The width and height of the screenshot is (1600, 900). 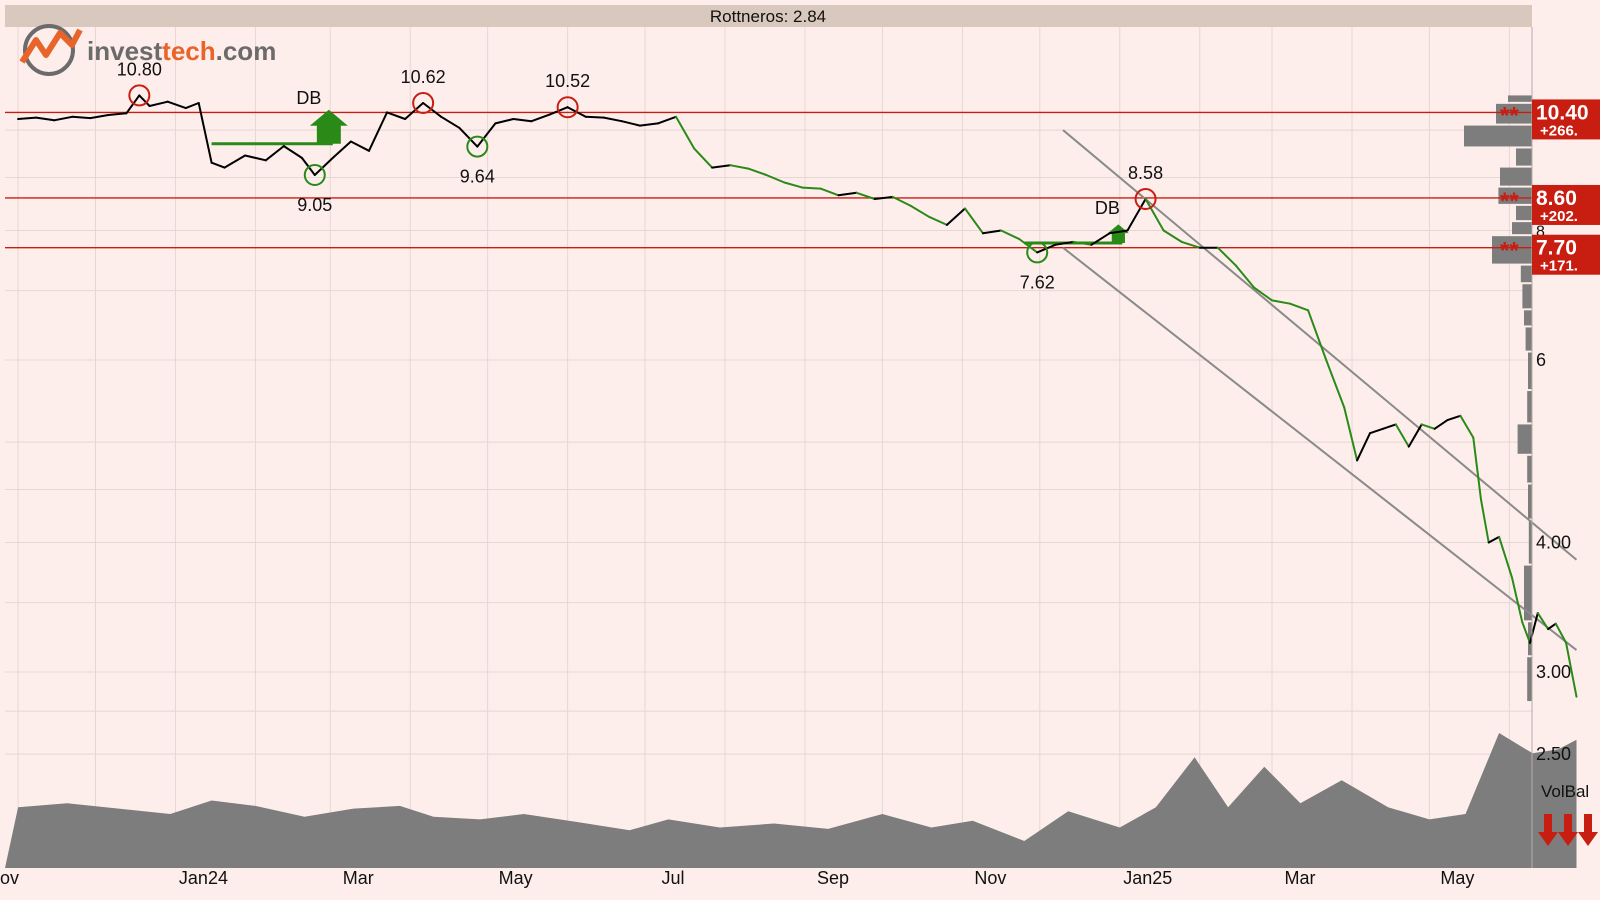 What do you see at coordinates (314, 205) in the screenshot?
I see `trough-label: 9.05` at bounding box center [314, 205].